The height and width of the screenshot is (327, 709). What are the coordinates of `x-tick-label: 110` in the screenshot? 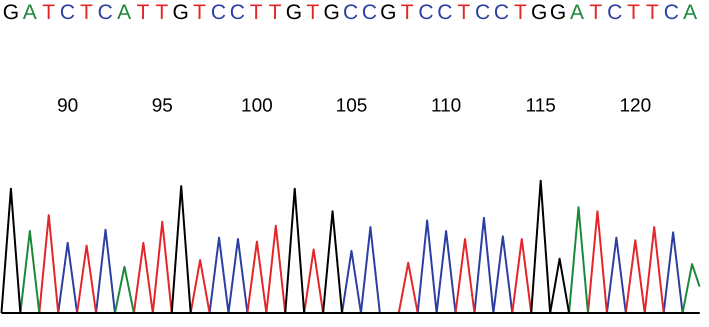 It's located at (446, 105).